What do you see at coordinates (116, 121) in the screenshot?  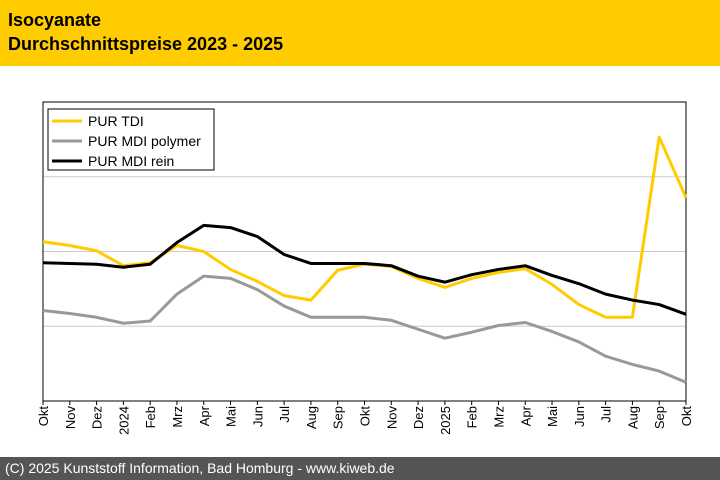 I see `legend-label: PUR TDI` at bounding box center [116, 121].